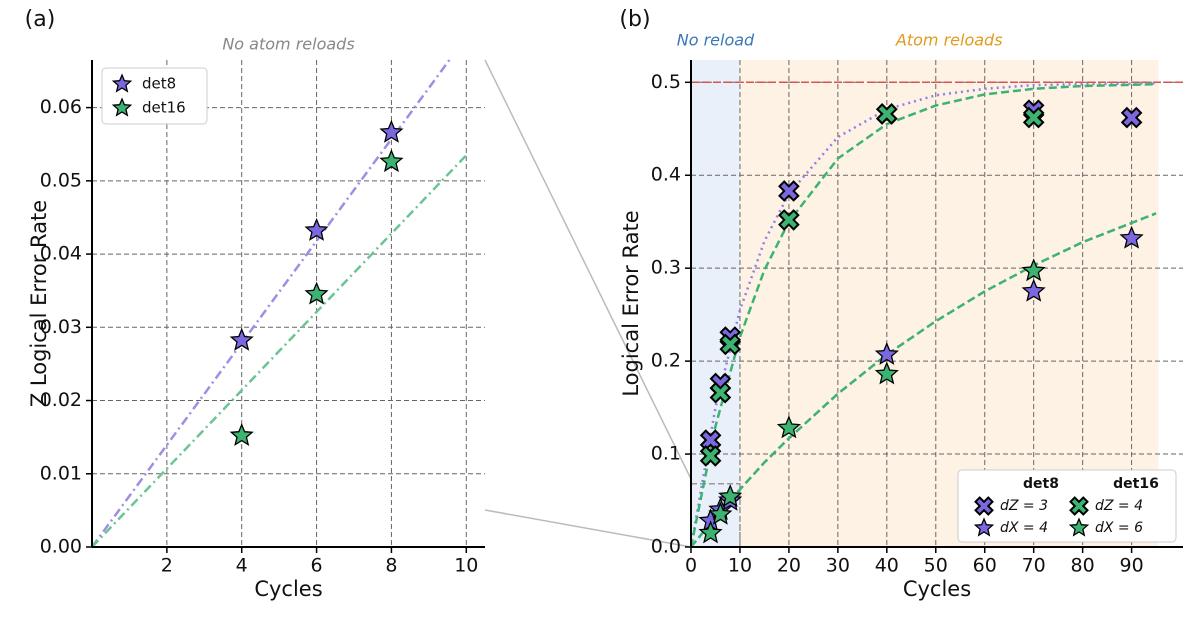 The width and height of the screenshot is (1200, 624). I want to click on legend-label: dX = 6, so click(1119, 528).